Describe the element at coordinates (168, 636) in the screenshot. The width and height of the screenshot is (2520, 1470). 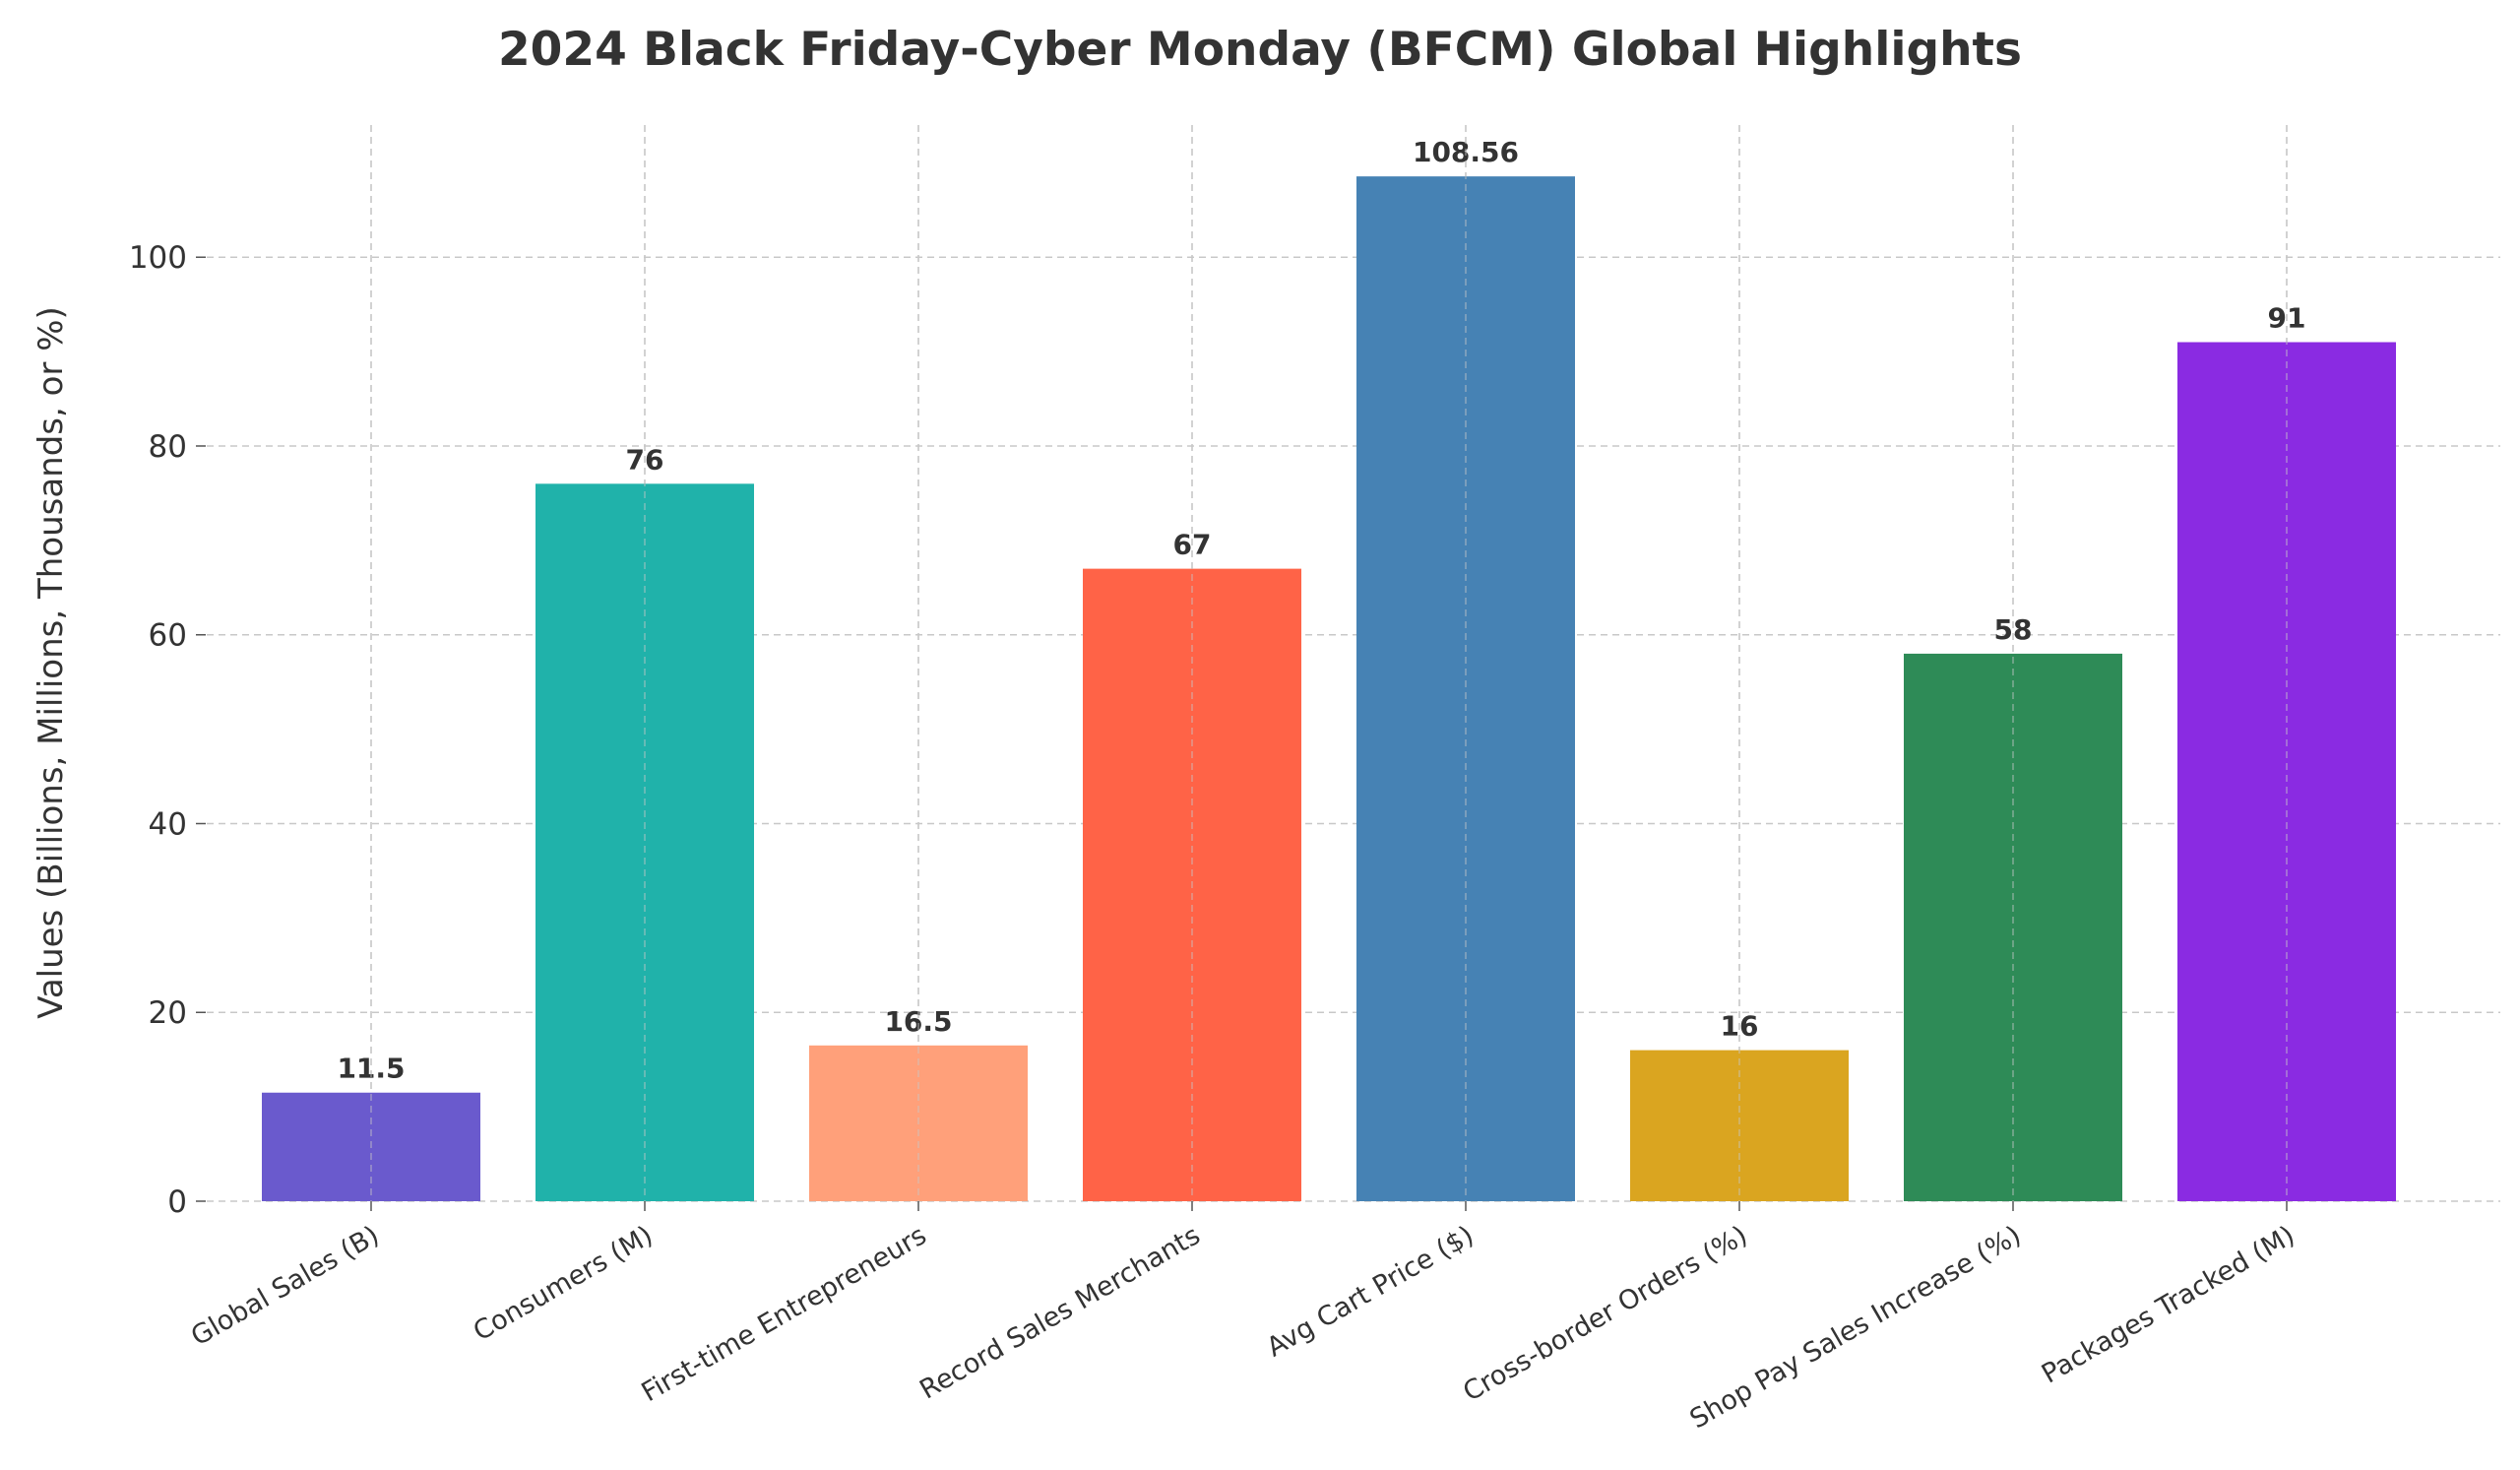
I see `y-tick-label: 60` at that location.